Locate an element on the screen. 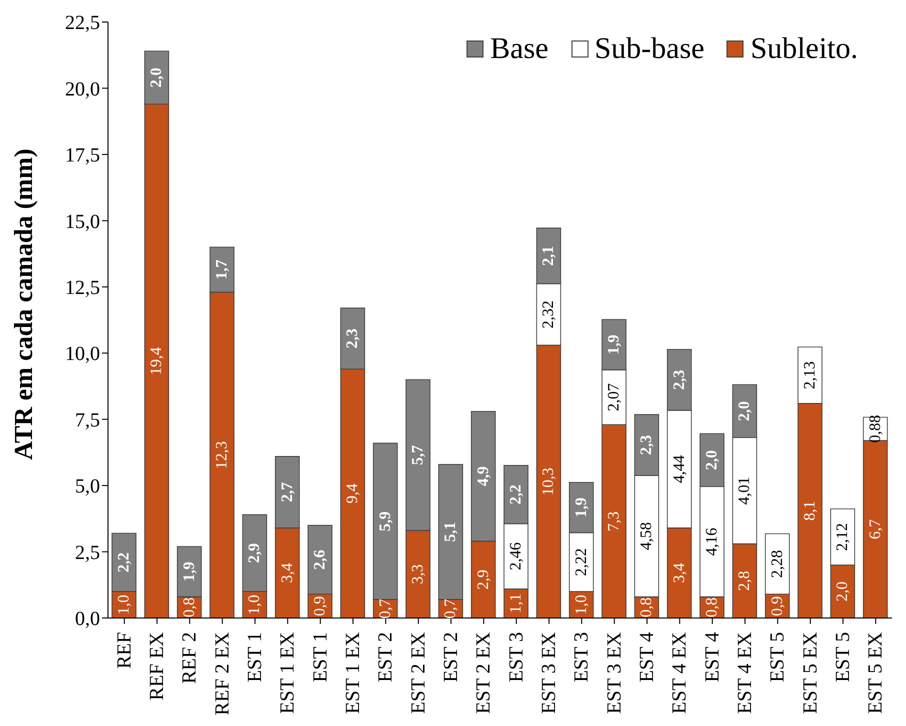 Image resolution: width=906 pixels, height=726 pixels. data-label: 2,32 is located at coordinates (549, 314).